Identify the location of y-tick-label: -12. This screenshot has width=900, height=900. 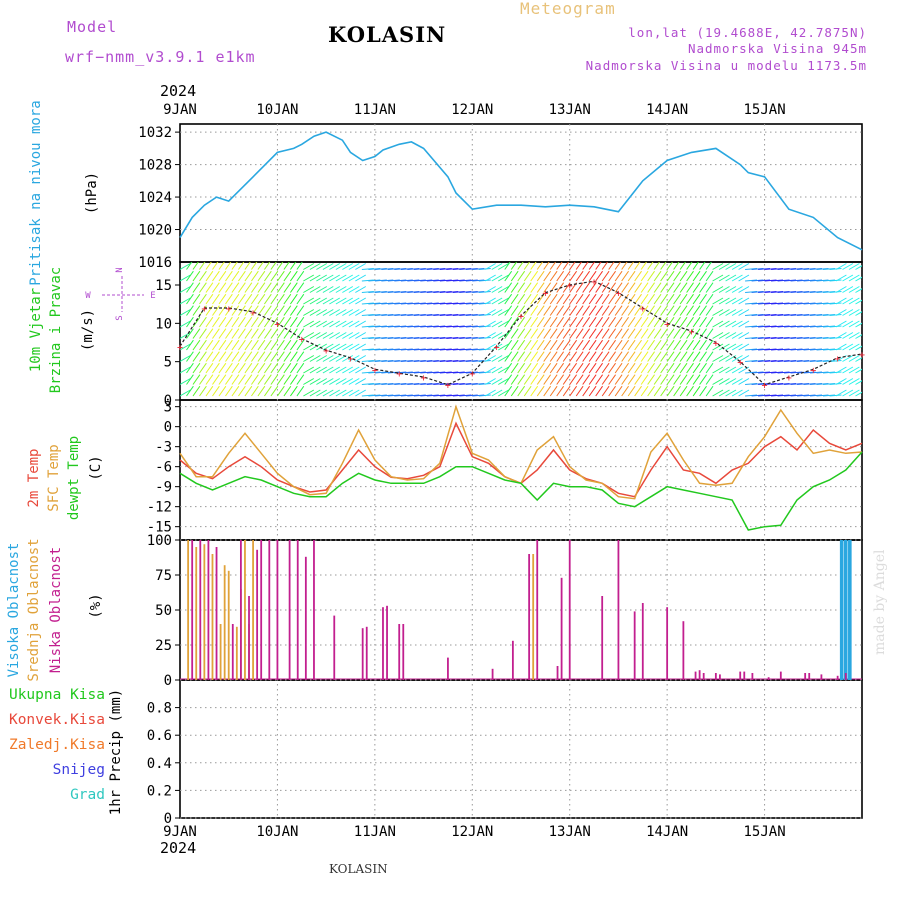
(159, 508).